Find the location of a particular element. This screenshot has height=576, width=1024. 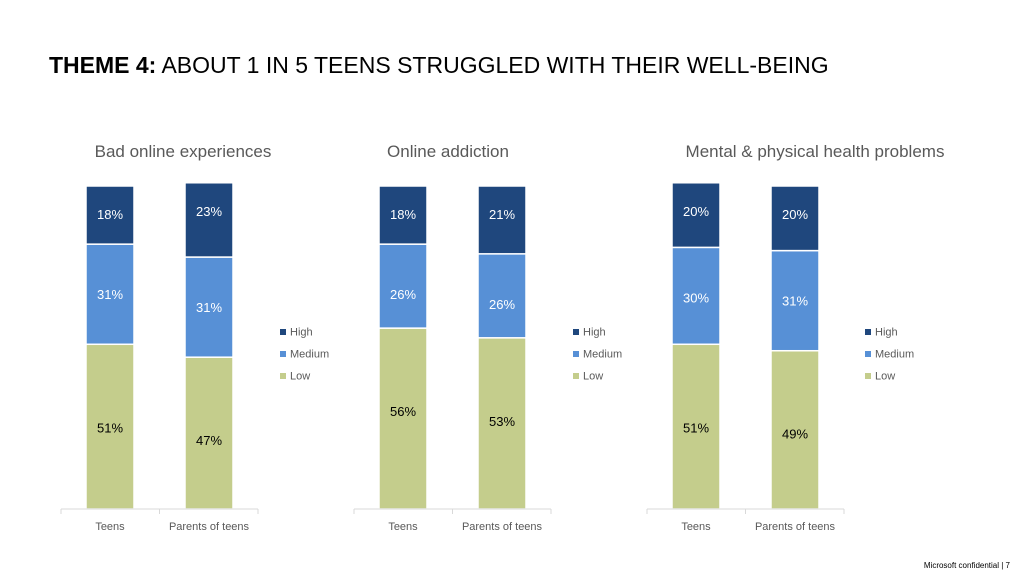

data-label-high-teens-2: 18% is located at coordinates (403, 214).